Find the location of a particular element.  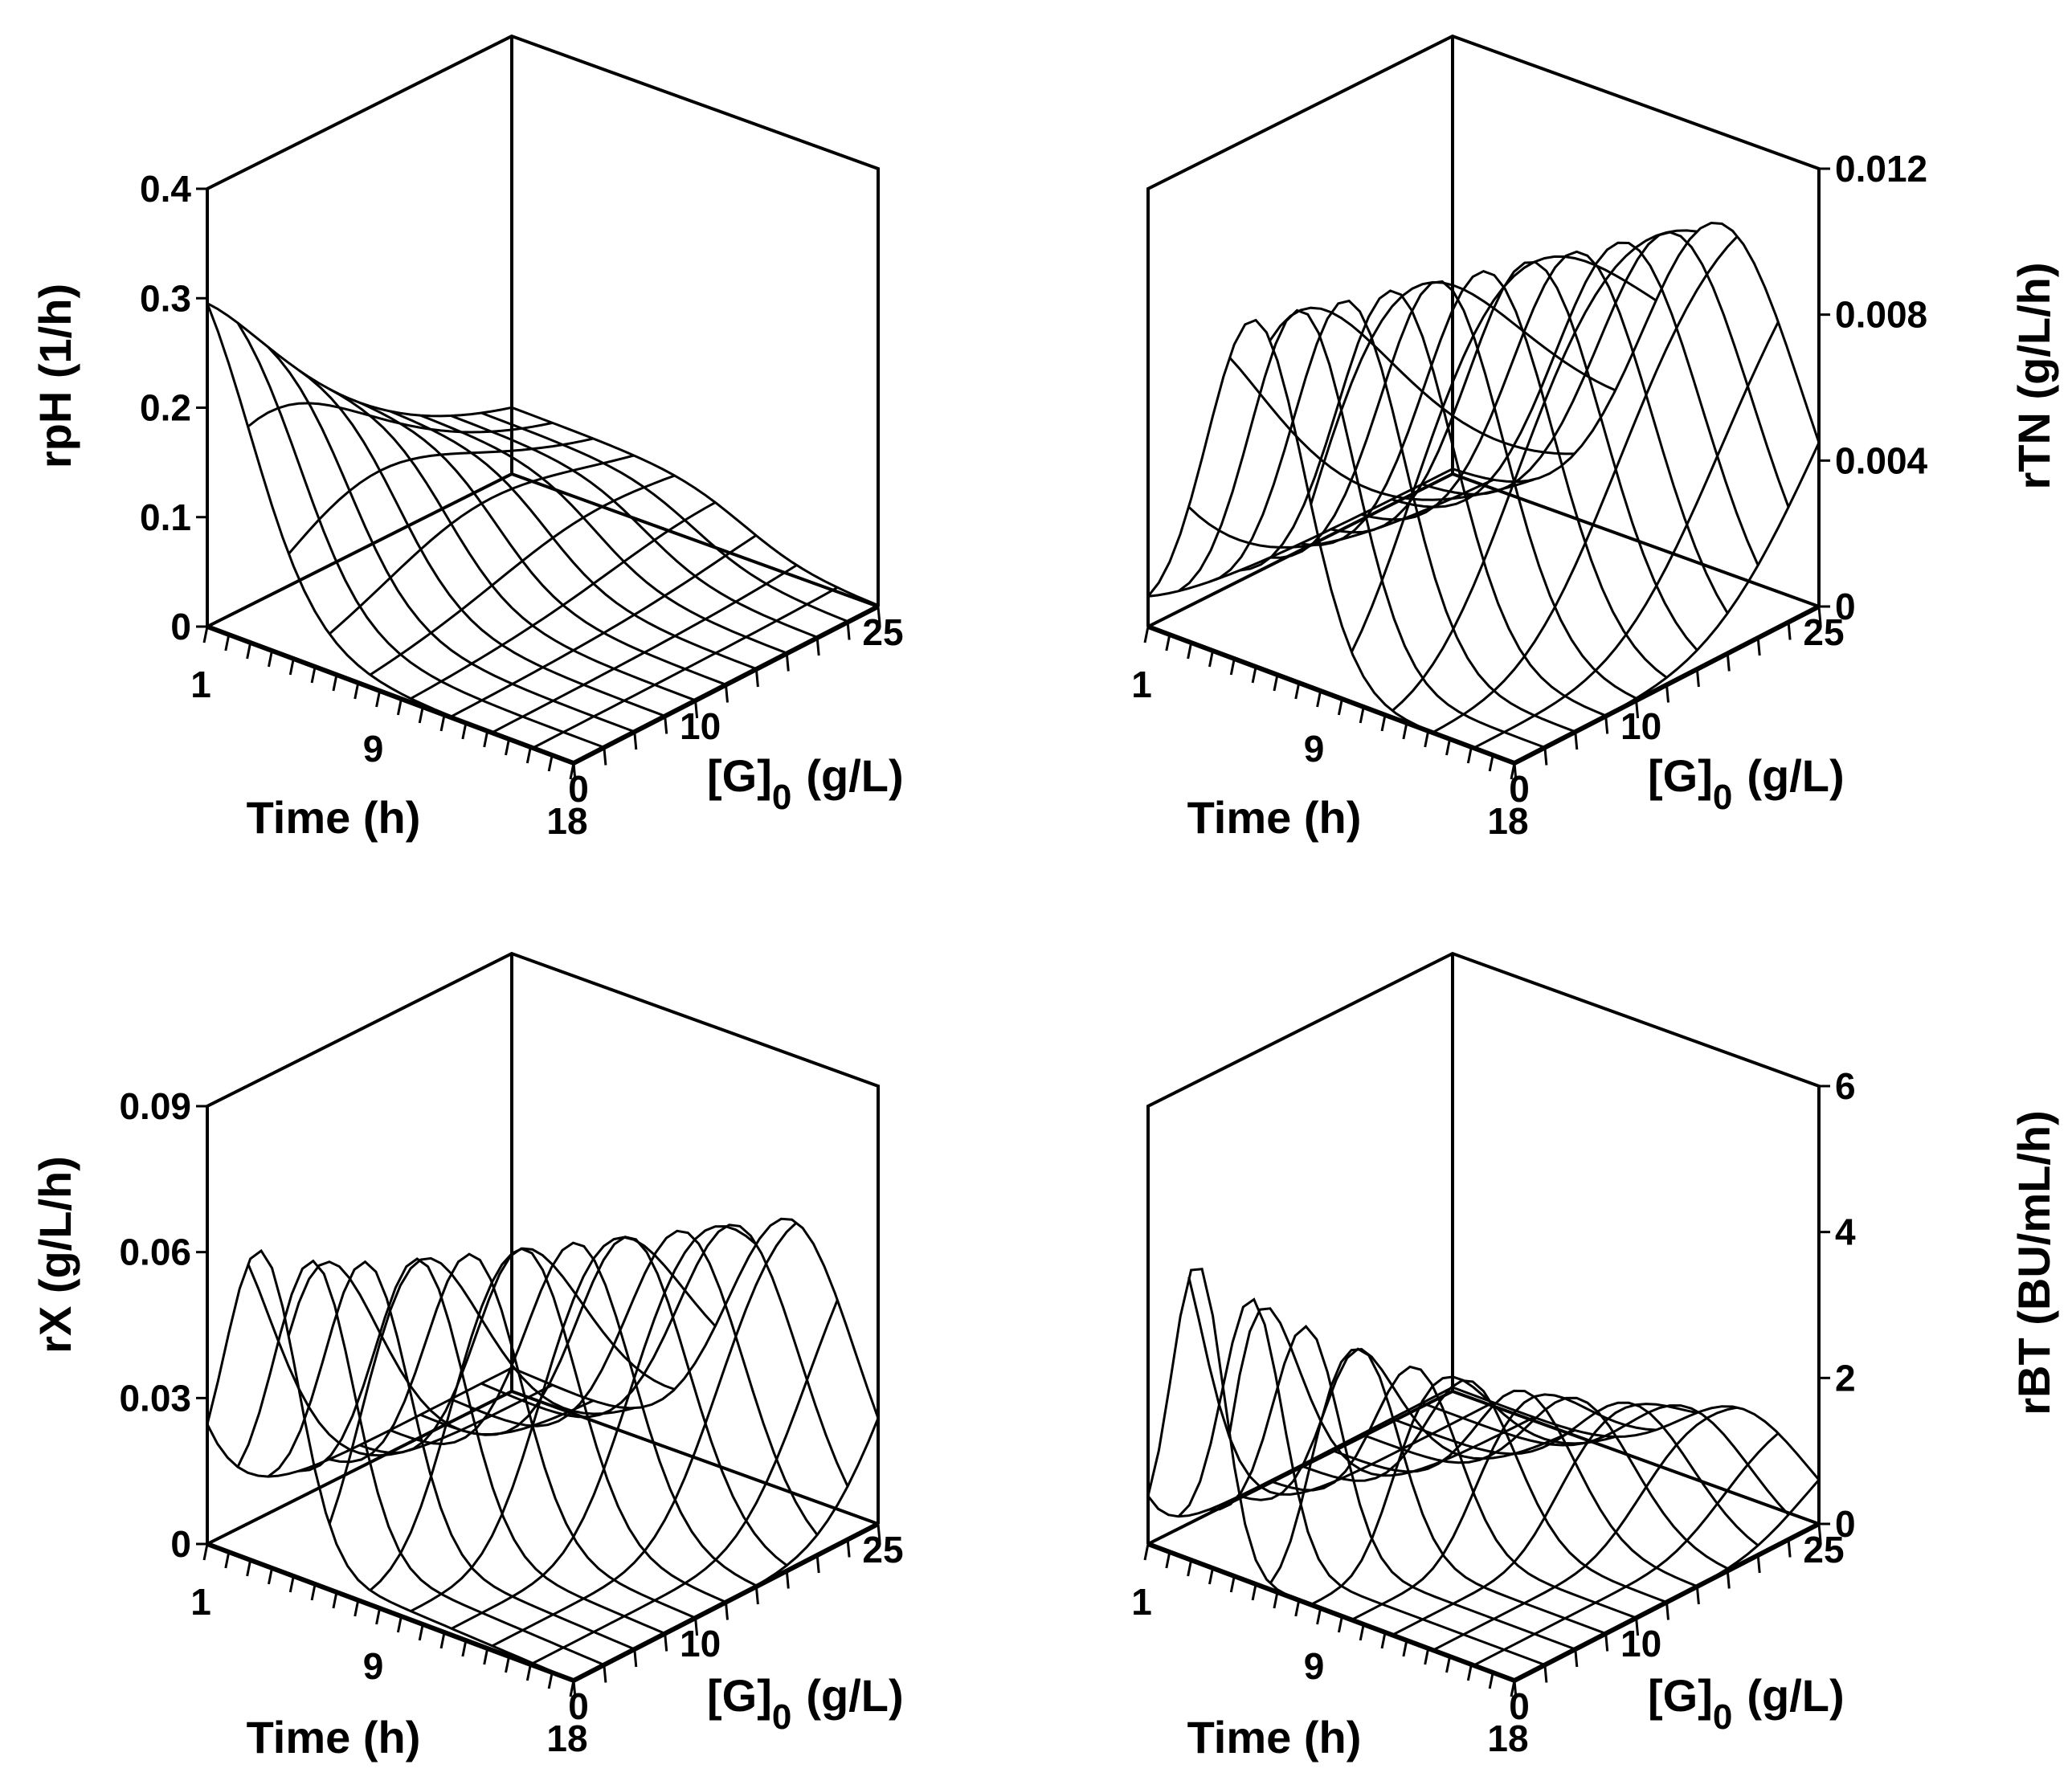

panel-rtn-time-tick-label: 18 is located at coordinates (1507, 821).